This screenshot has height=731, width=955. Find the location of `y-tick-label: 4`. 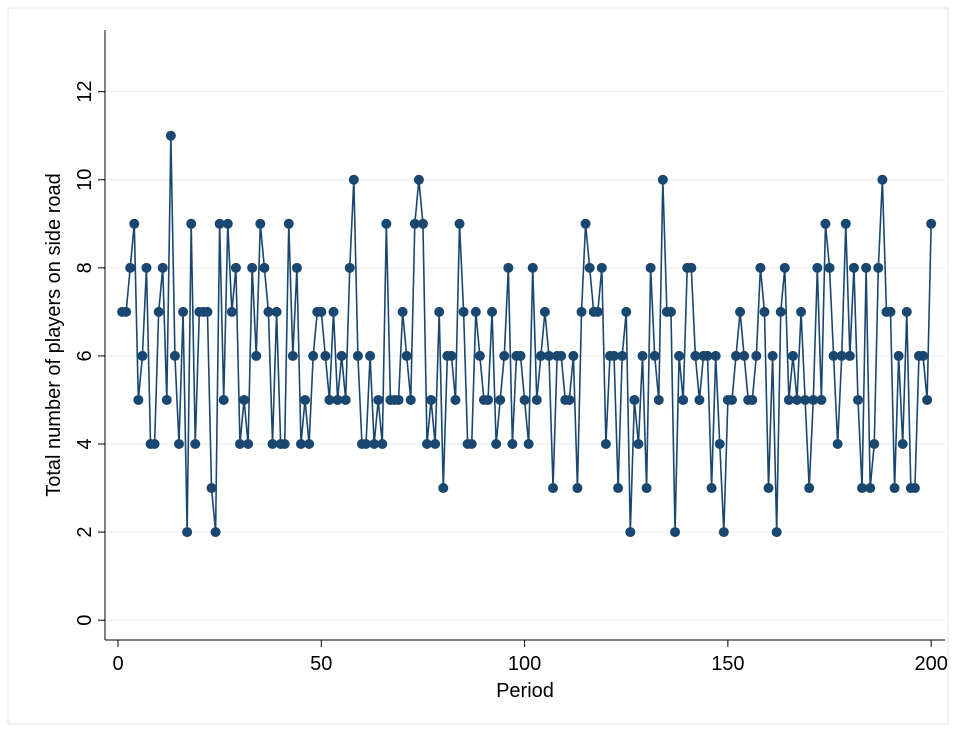

y-tick-label: 4 is located at coordinates (85, 443).